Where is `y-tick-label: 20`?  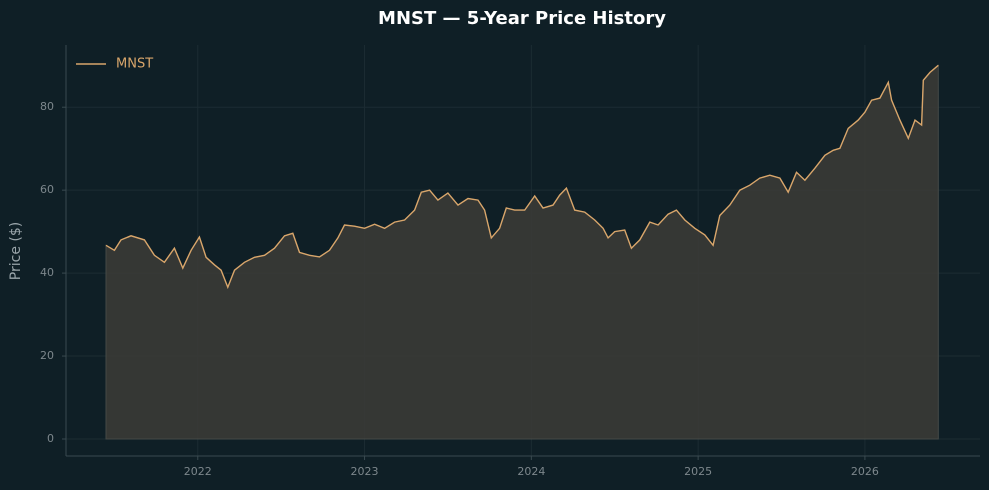
y-tick-label: 20 is located at coordinates (47, 355).